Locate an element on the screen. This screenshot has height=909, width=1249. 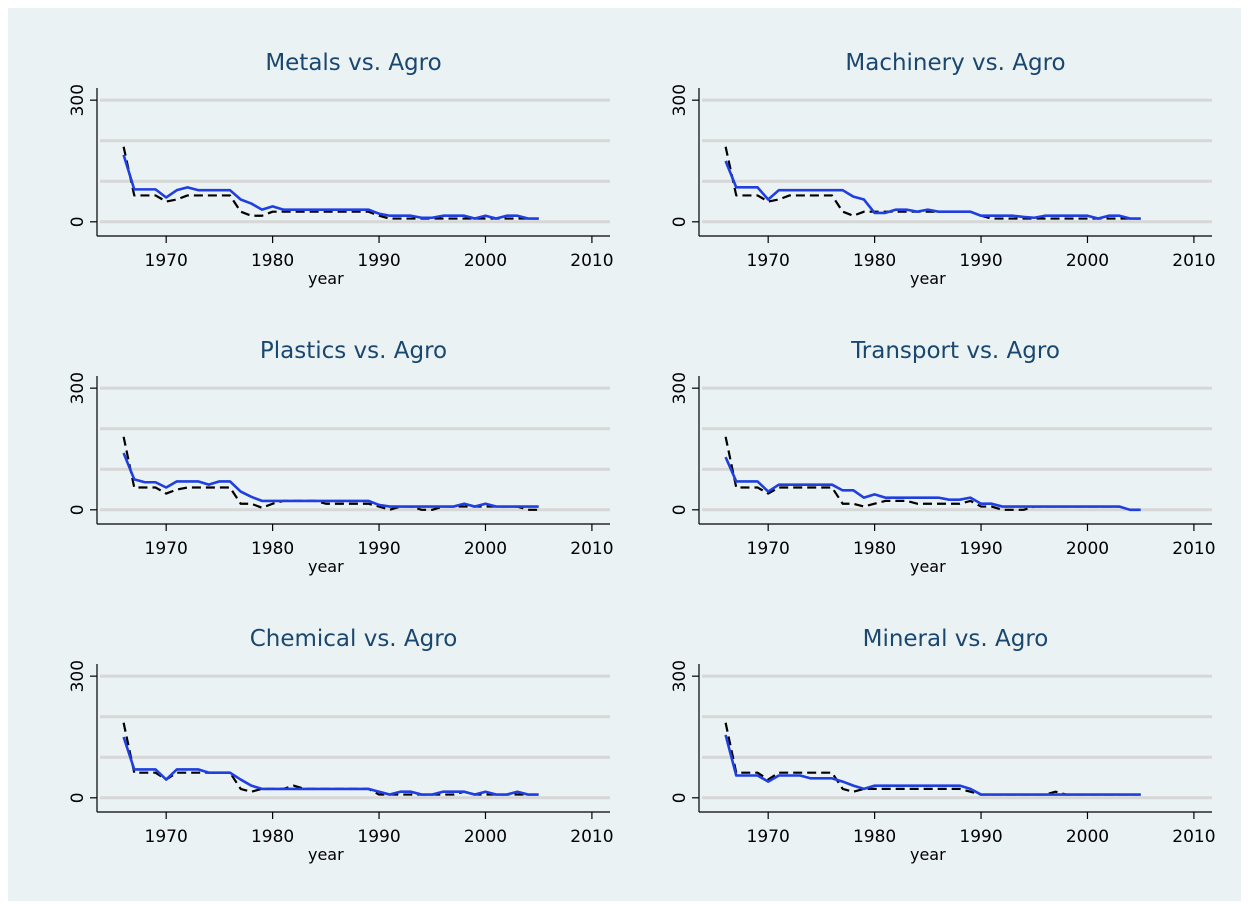
panel-title: Machinery vs. Agro is located at coordinates (955, 63).